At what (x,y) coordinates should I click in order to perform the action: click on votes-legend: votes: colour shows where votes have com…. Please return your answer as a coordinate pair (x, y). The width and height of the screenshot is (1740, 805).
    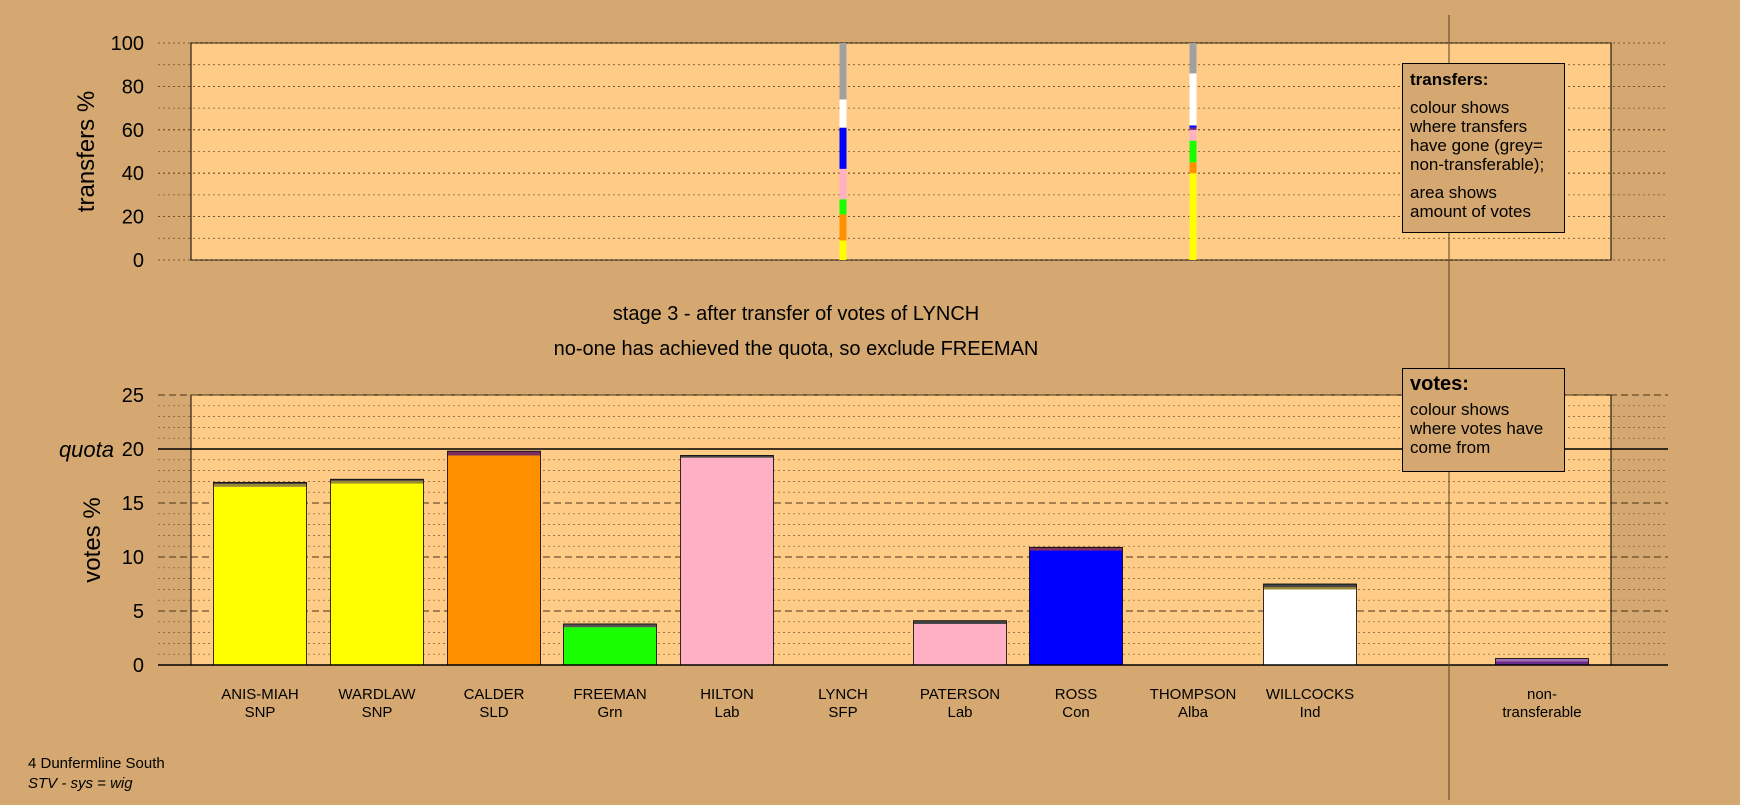
    Looking at the image, I should click on (1483, 420).